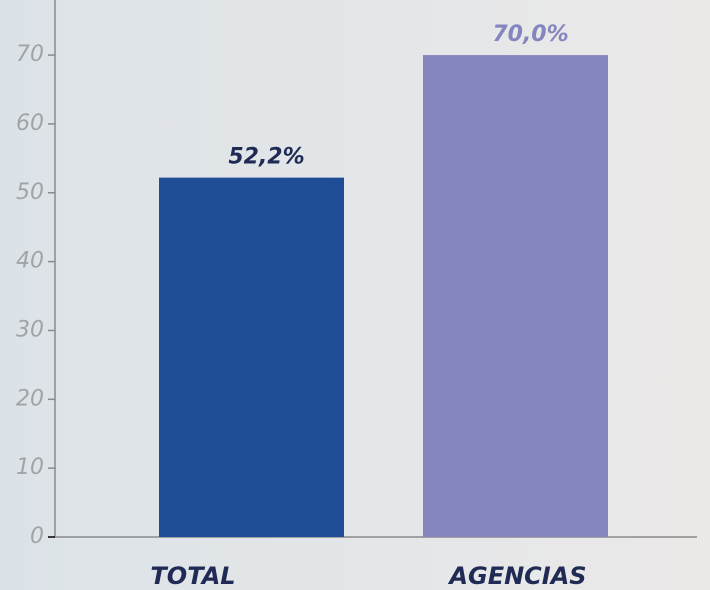 This screenshot has height=590, width=710. Describe the element at coordinates (30, 329) in the screenshot. I see `y-tick-label: 30` at that location.